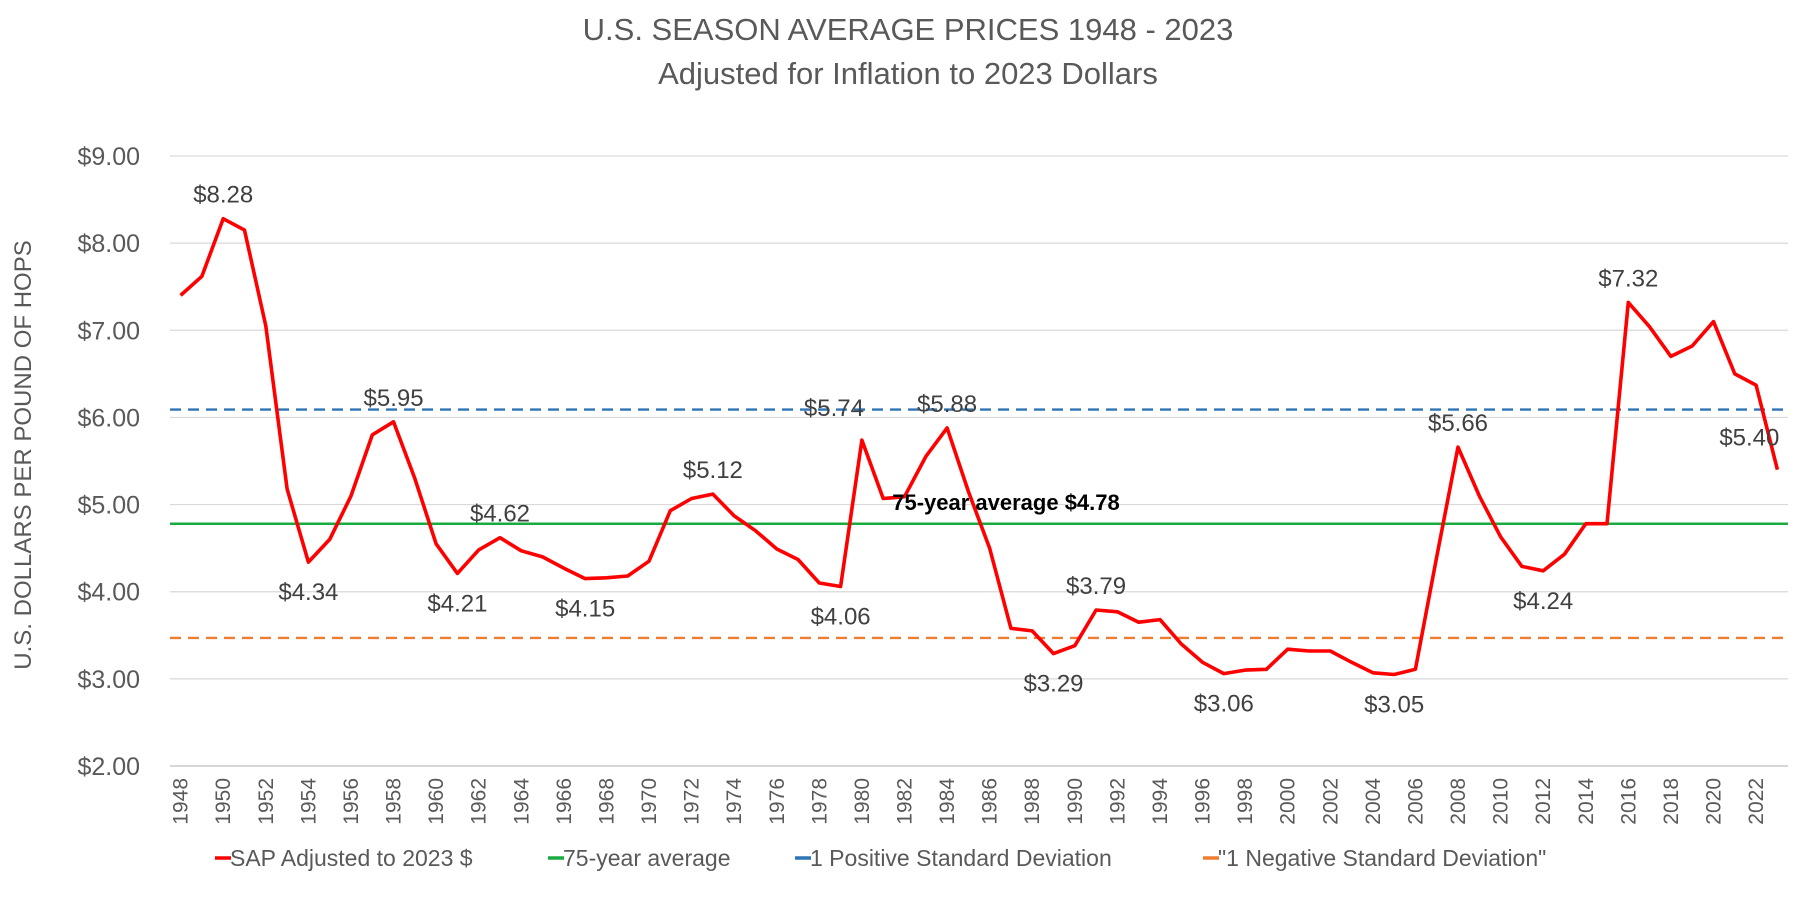  What do you see at coordinates (23, 454) in the screenshot?
I see `y-axis-label: U.S. DOLLARS PER POUND OF HOPS` at bounding box center [23, 454].